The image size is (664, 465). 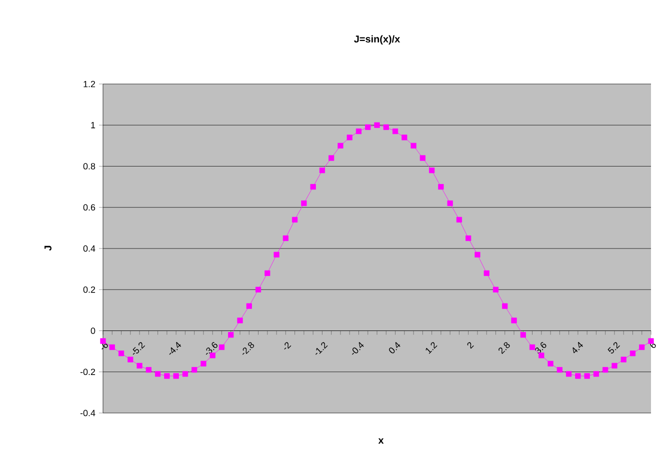 What do you see at coordinates (89, 166) in the screenshot?
I see `y-tick-label: 0.8` at bounding box center [89, 166].